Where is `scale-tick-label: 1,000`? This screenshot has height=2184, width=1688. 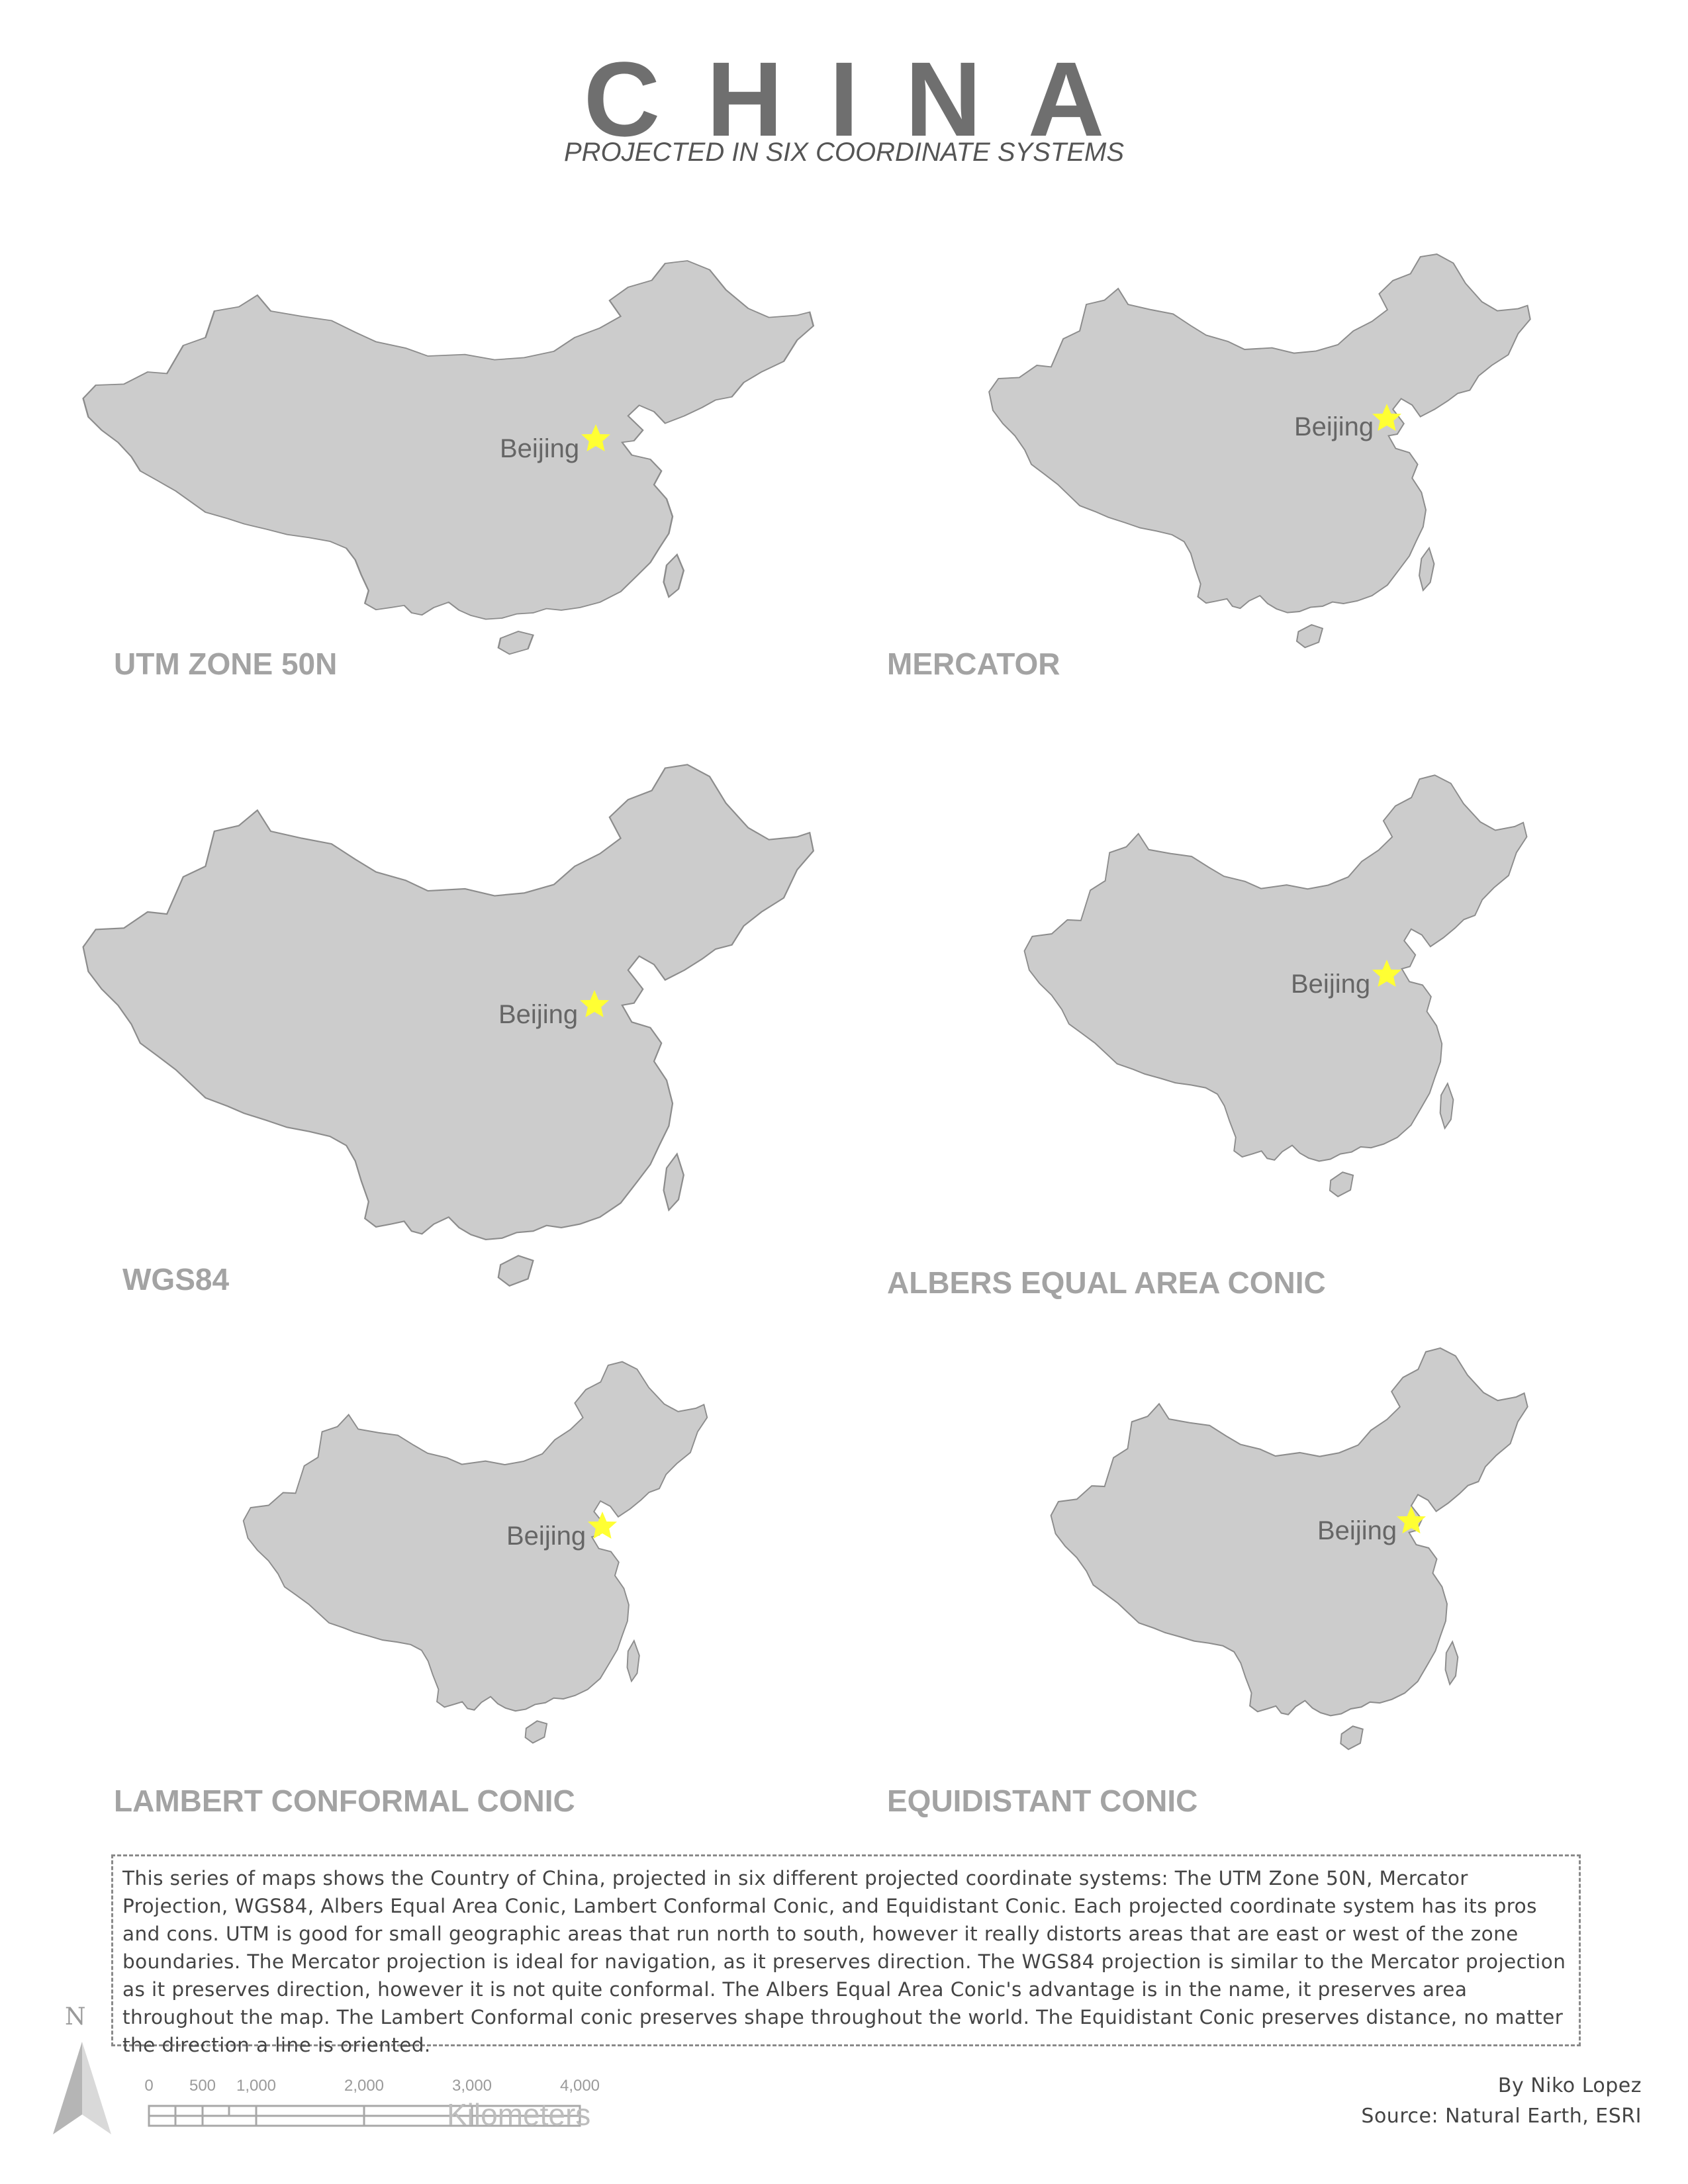 scale-tick-label: 1,000 is located at coordinates (256, 2086).